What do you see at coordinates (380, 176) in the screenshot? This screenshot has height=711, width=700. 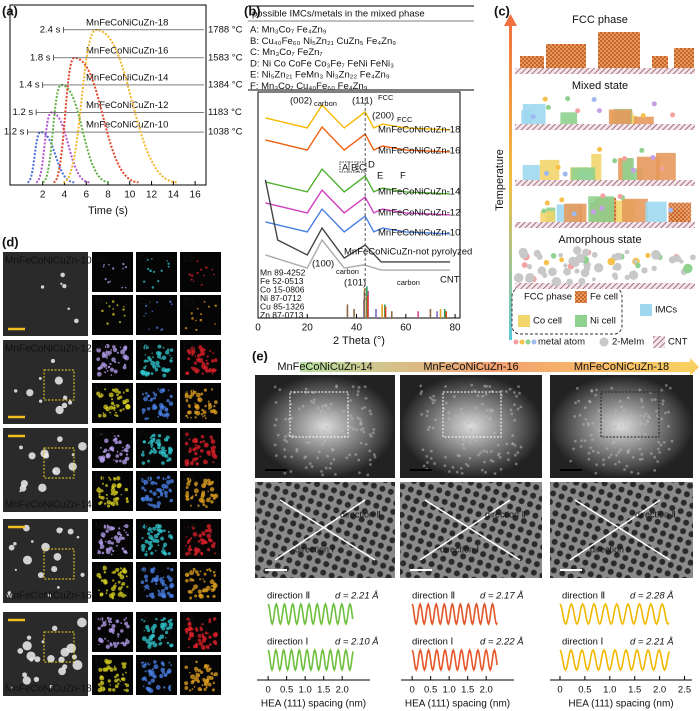 I see `annotation: E` at bounding box center [380, 176].